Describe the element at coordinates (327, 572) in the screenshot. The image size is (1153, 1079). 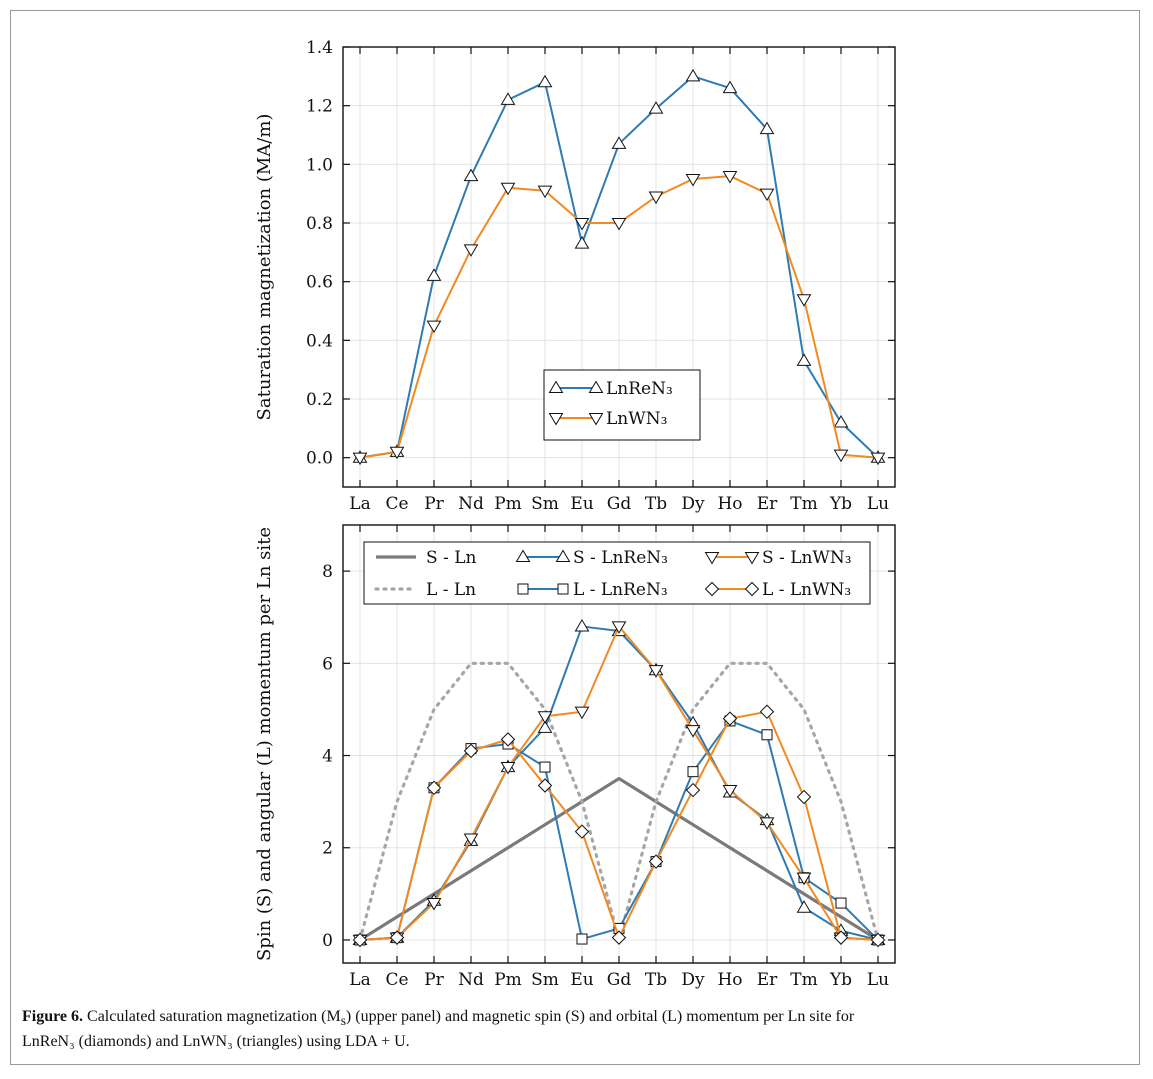
I see `y-tick-label: 8` at that location.